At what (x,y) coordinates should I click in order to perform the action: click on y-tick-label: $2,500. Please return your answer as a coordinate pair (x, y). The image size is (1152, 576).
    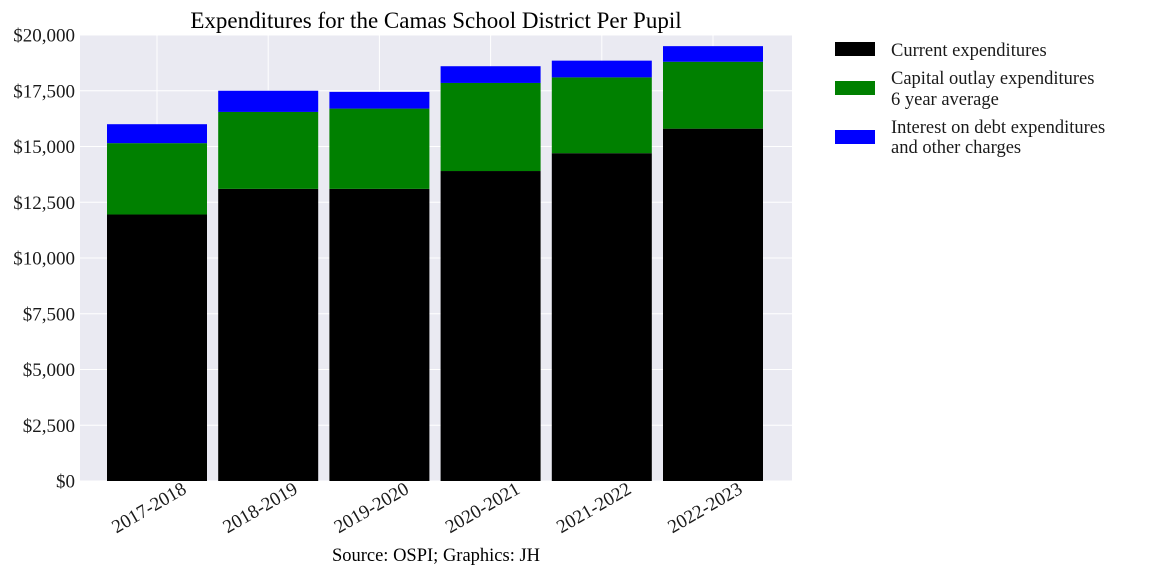
    Looking at the image, I should click on (49, 426).